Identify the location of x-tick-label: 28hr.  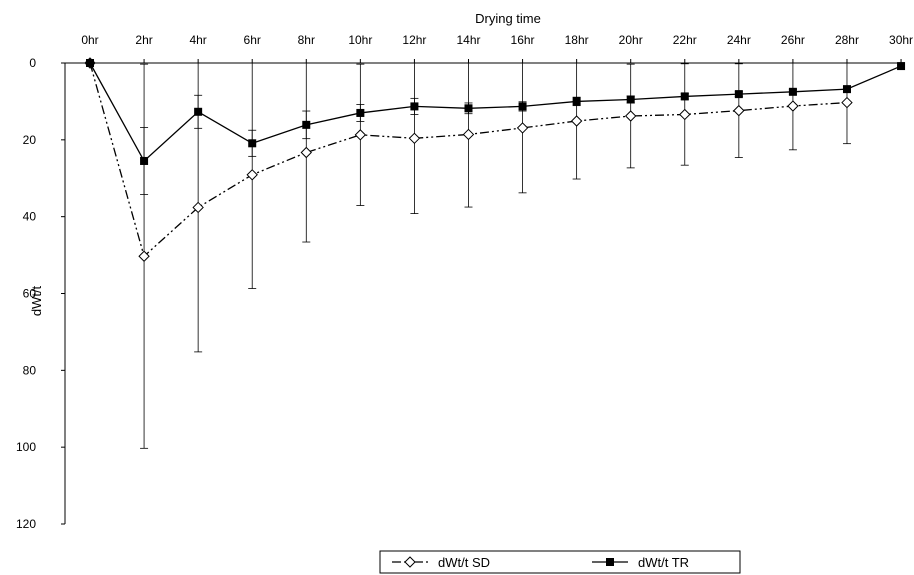
(847, 40).